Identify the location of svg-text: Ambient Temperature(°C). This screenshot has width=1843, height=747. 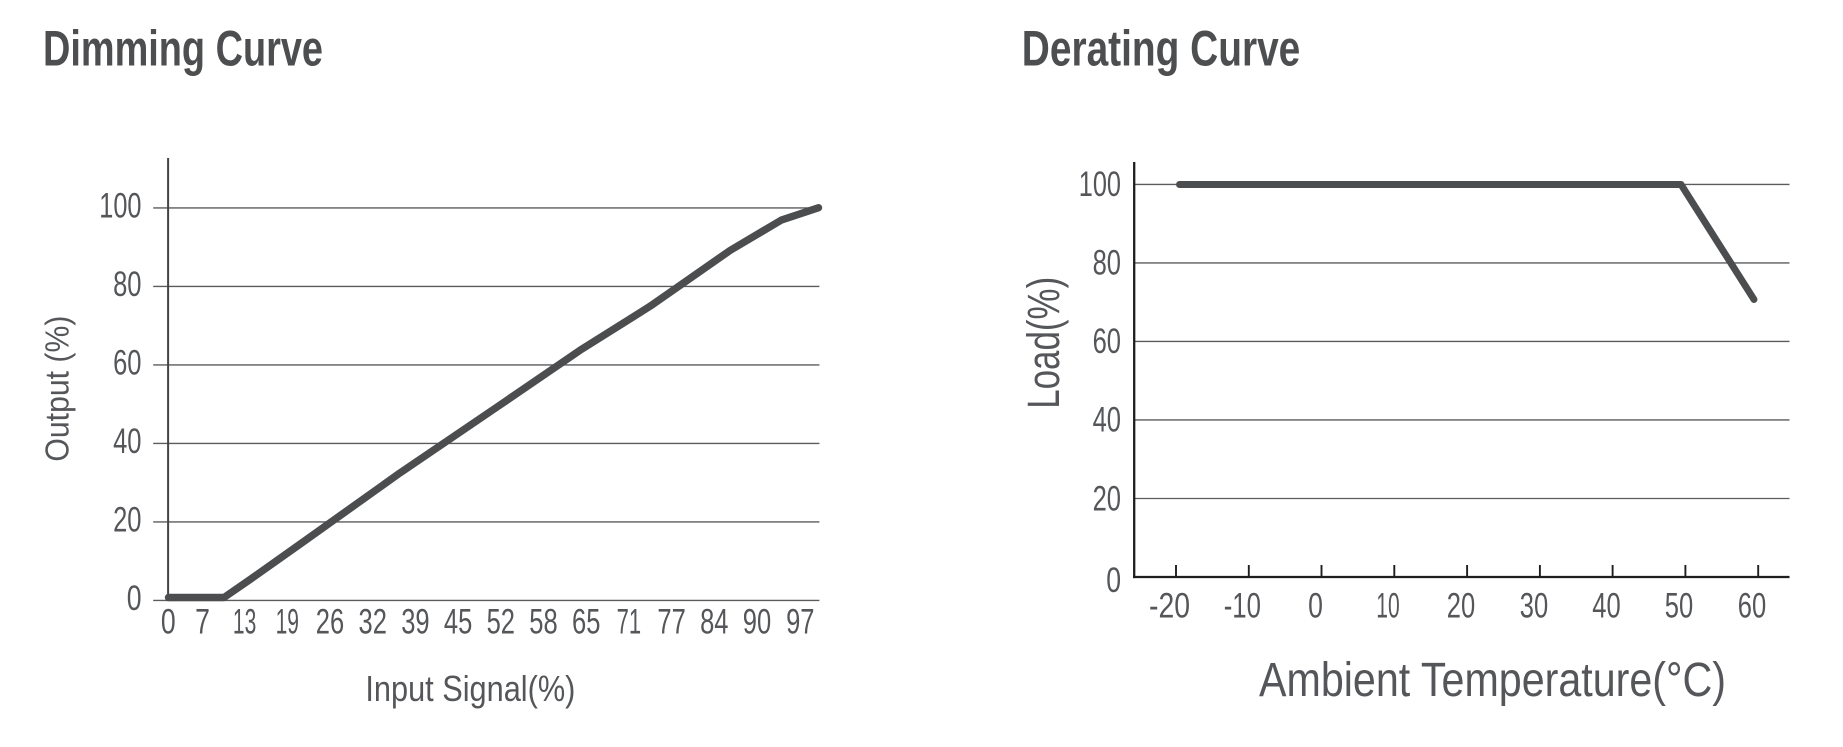
(1492, 680).